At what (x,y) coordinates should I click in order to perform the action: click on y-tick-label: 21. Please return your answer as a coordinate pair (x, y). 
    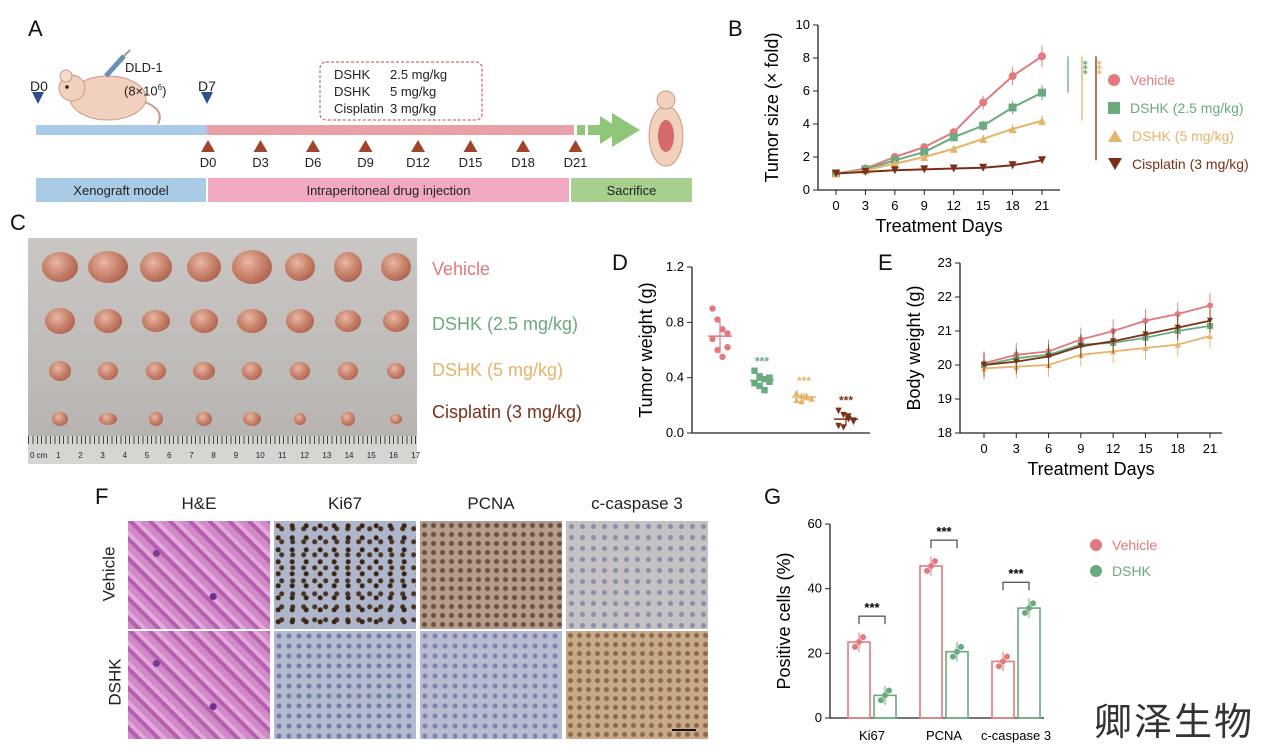
    Looking at the image, I should click on (945, 330).